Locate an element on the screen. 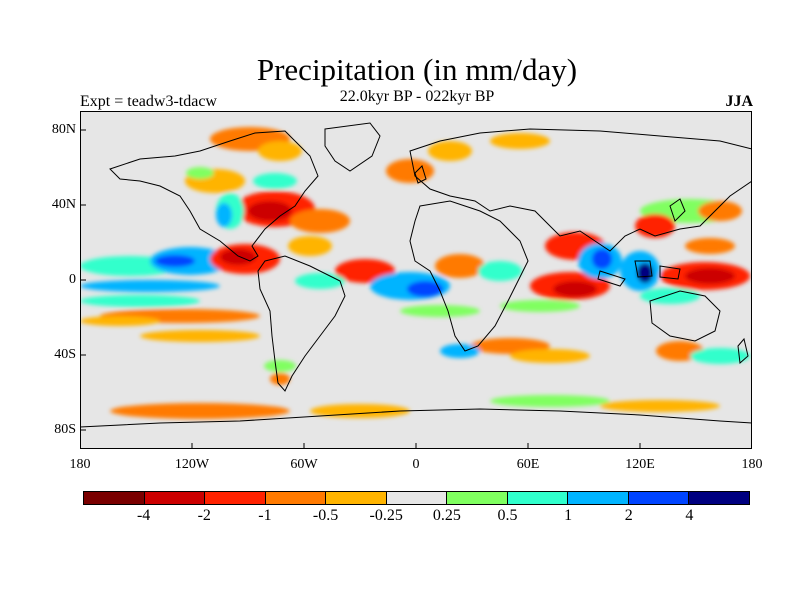 This screenshot has width=800, height=600. colorbar-label: 2 is located at coordinates (628, 515).